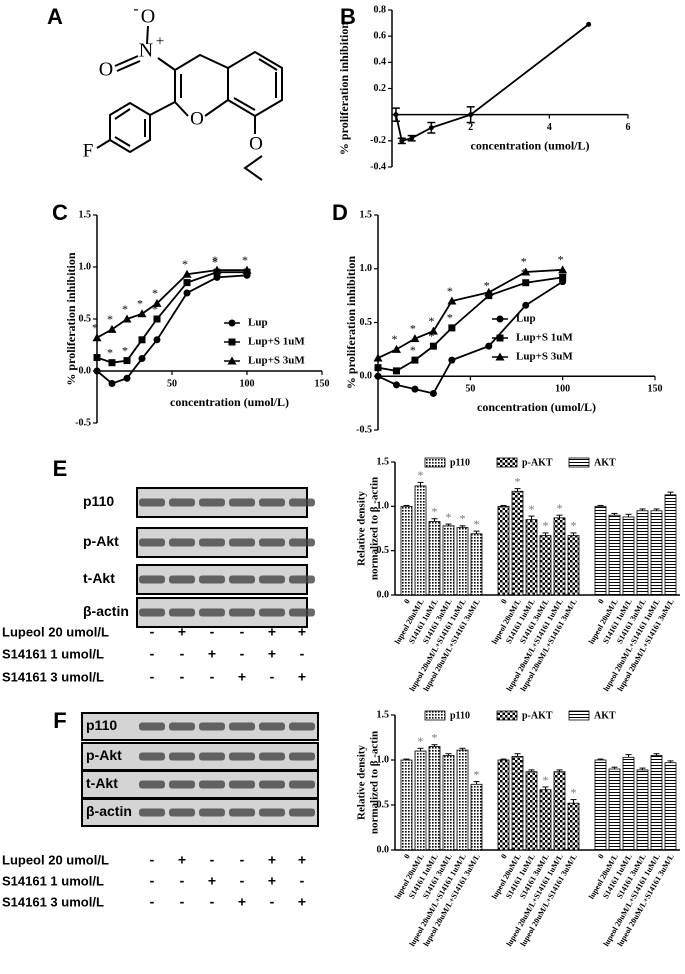 This screenshot has width=685, height=974. What do you see at coordinates (101, 541) in the screenshot?
I see `blot-label: p-Akt` at bounding box center [101, 541].